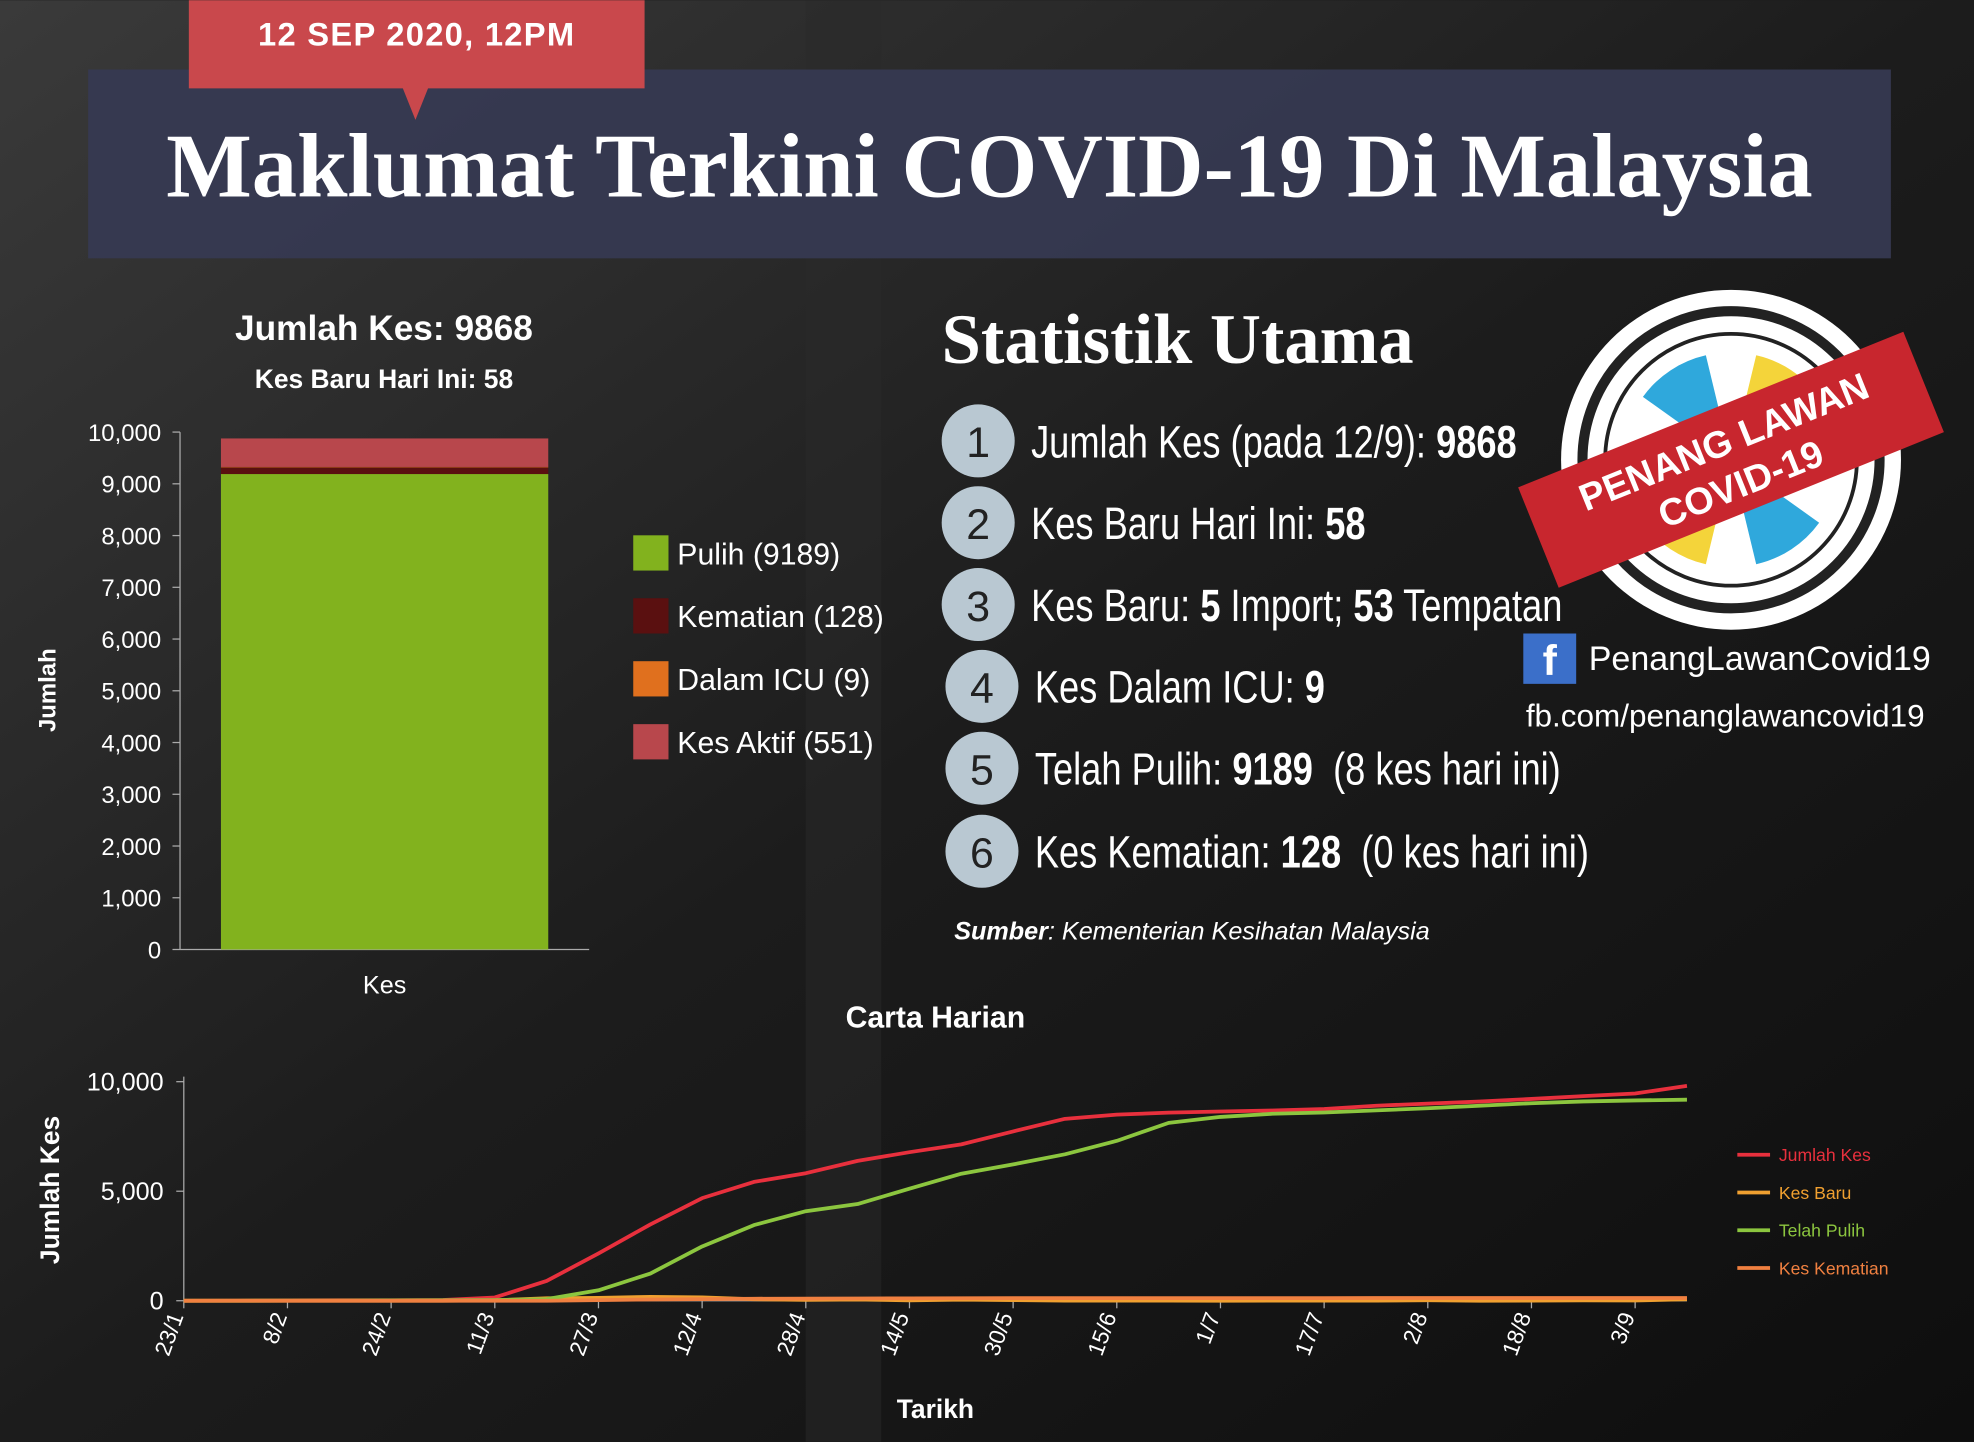  Describe the element at coordinates (1178, 340) in the screenshot. I see `stats-title: Statistik Utama` at that location.